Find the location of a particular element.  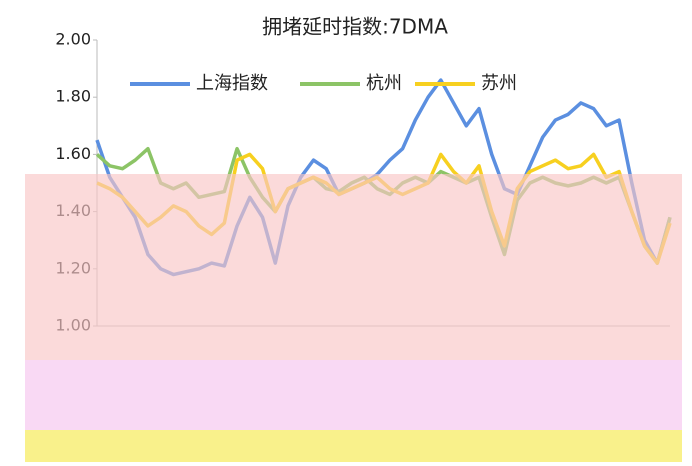

legend-label: 上海指数 is located at coordinates (232, 83).